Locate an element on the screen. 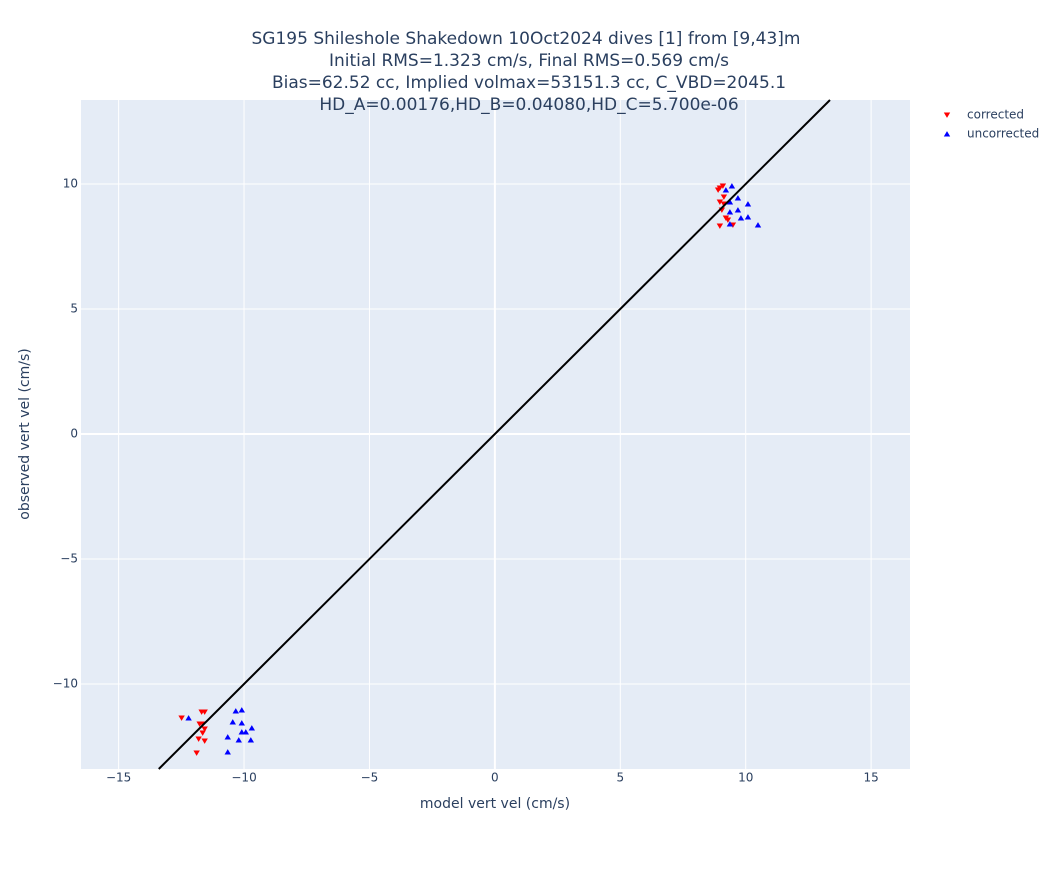  y-tick-label: 0 is located at coordinates (74, 434).